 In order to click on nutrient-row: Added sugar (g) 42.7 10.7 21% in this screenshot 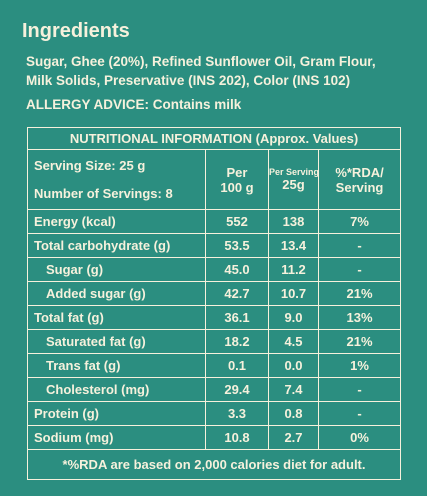, I will do `click(214, 293)`.